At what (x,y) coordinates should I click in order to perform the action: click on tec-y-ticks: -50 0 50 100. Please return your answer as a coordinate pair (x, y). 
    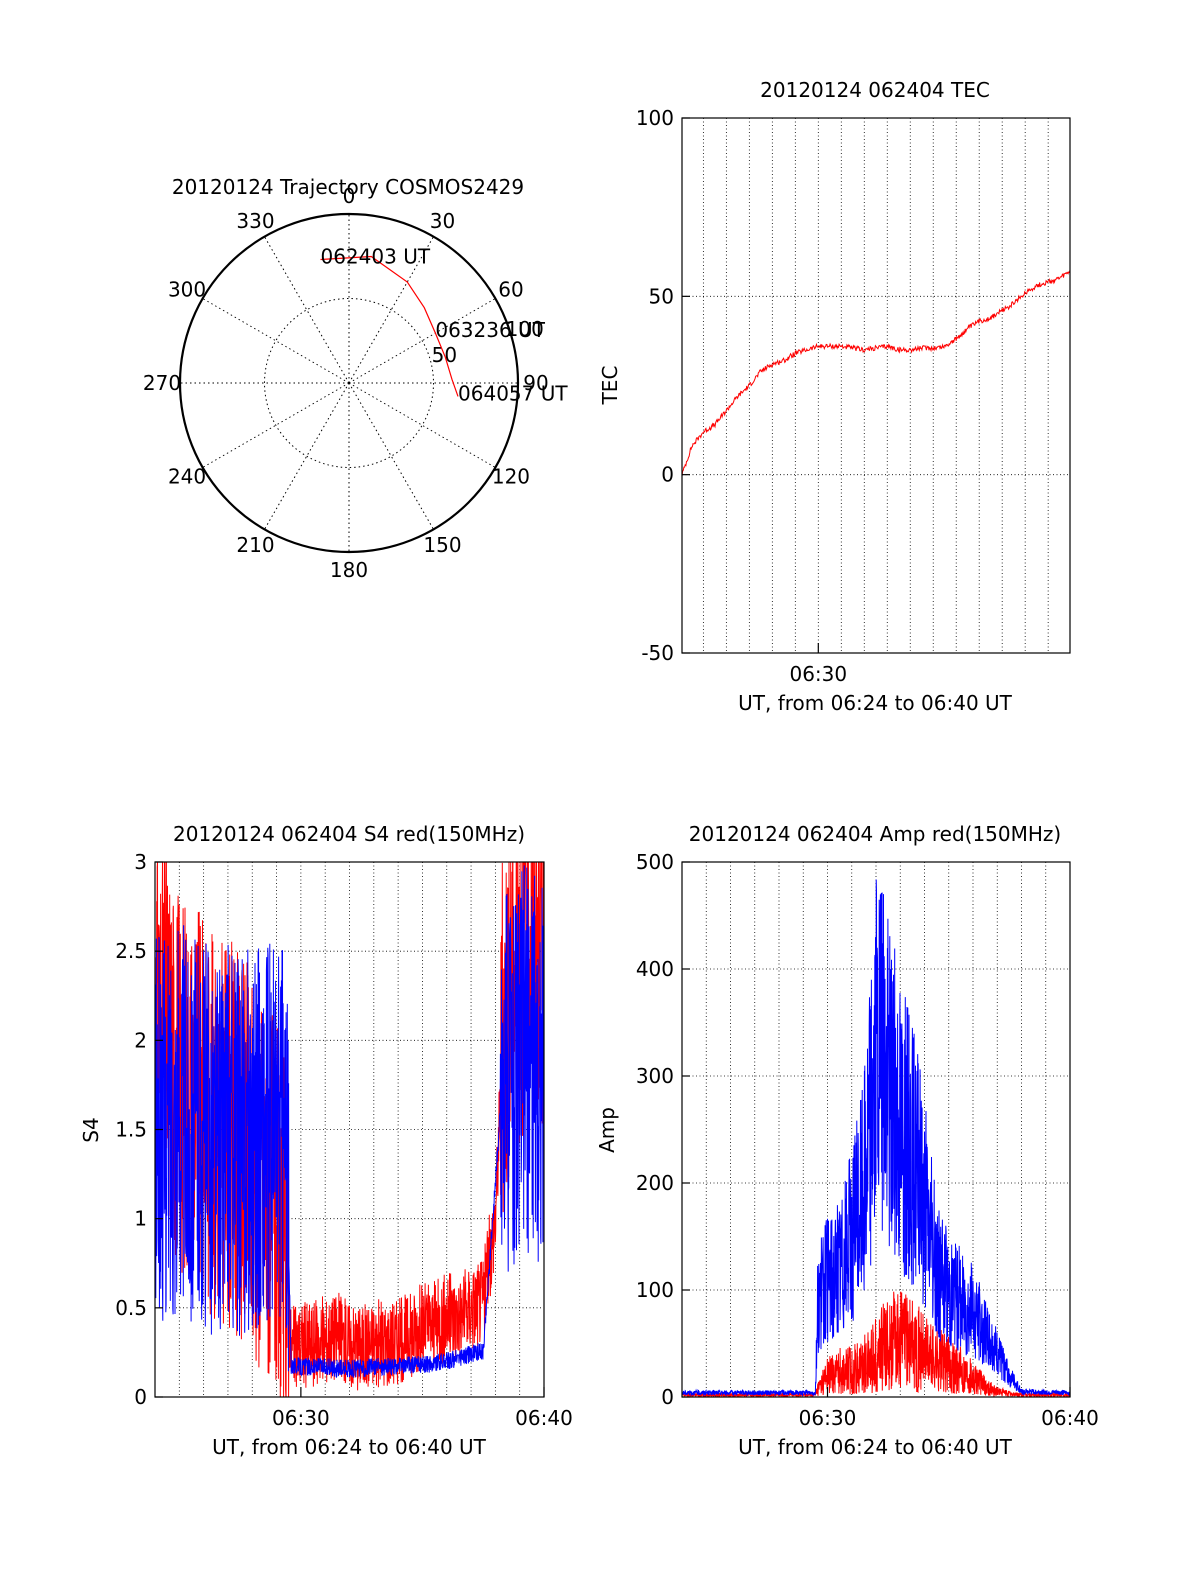
    Looking at the image, I should click on (663, 385).